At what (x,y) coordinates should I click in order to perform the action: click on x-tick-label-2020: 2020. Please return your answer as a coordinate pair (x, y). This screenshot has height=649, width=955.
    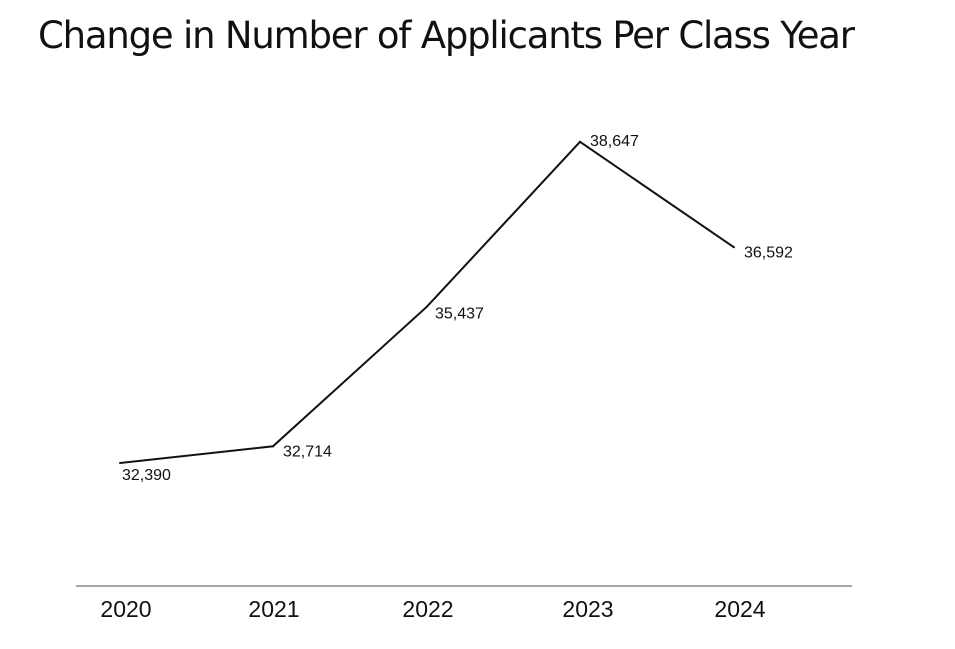
    Looking at the image, I should click on (125, 609).